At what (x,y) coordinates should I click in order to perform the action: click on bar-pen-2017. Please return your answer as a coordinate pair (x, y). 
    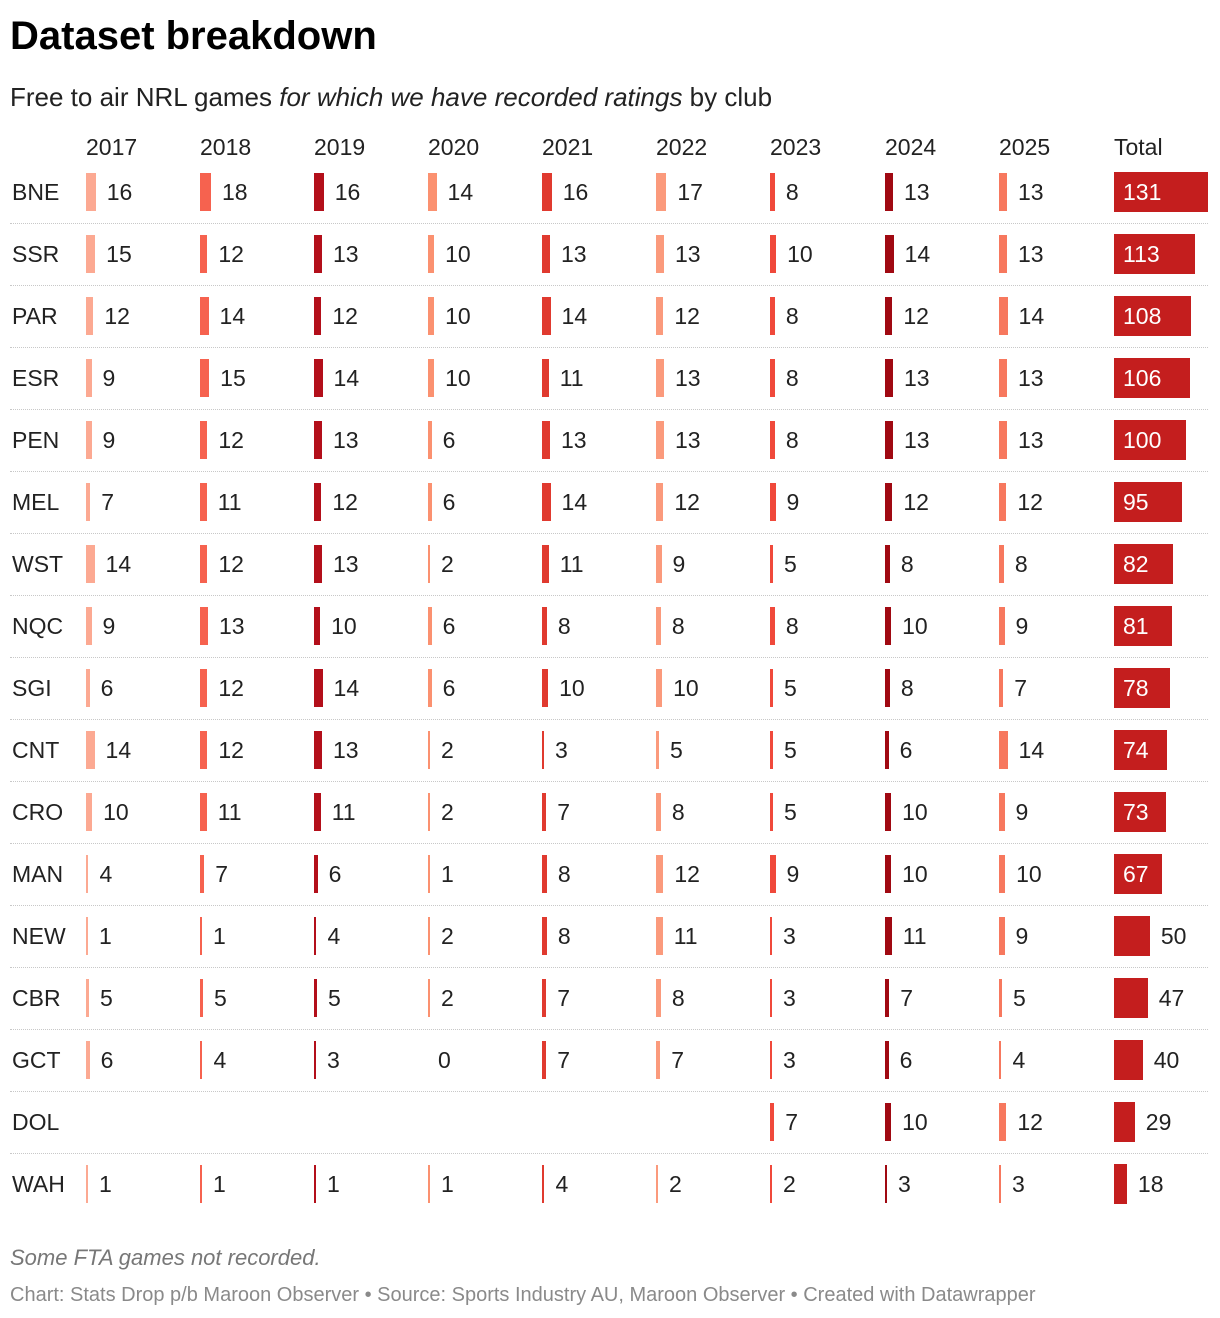
    Looking at the image, I should click on (89, 440).